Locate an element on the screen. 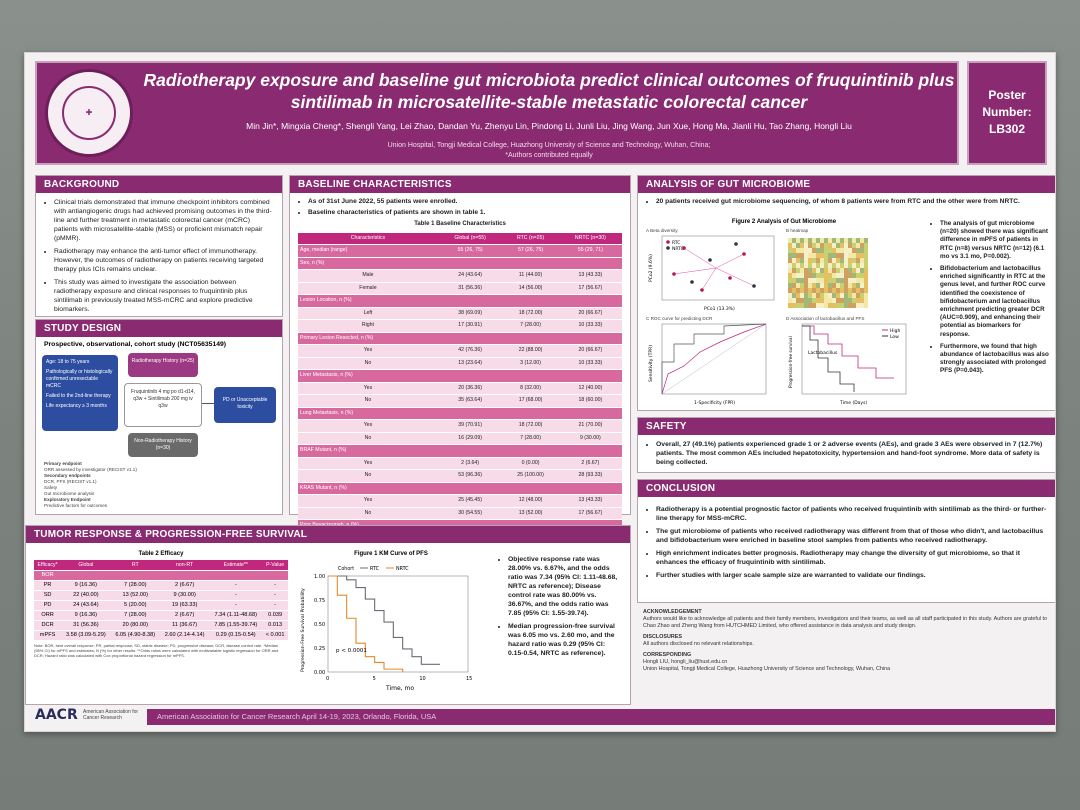  table-cell: DCR is located at coordinates (48, 625).